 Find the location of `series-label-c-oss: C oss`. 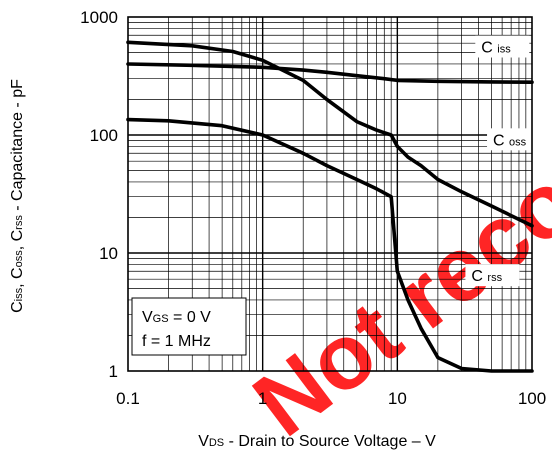

series-label-c-oss: C oss is located at coordinates (514, 139).